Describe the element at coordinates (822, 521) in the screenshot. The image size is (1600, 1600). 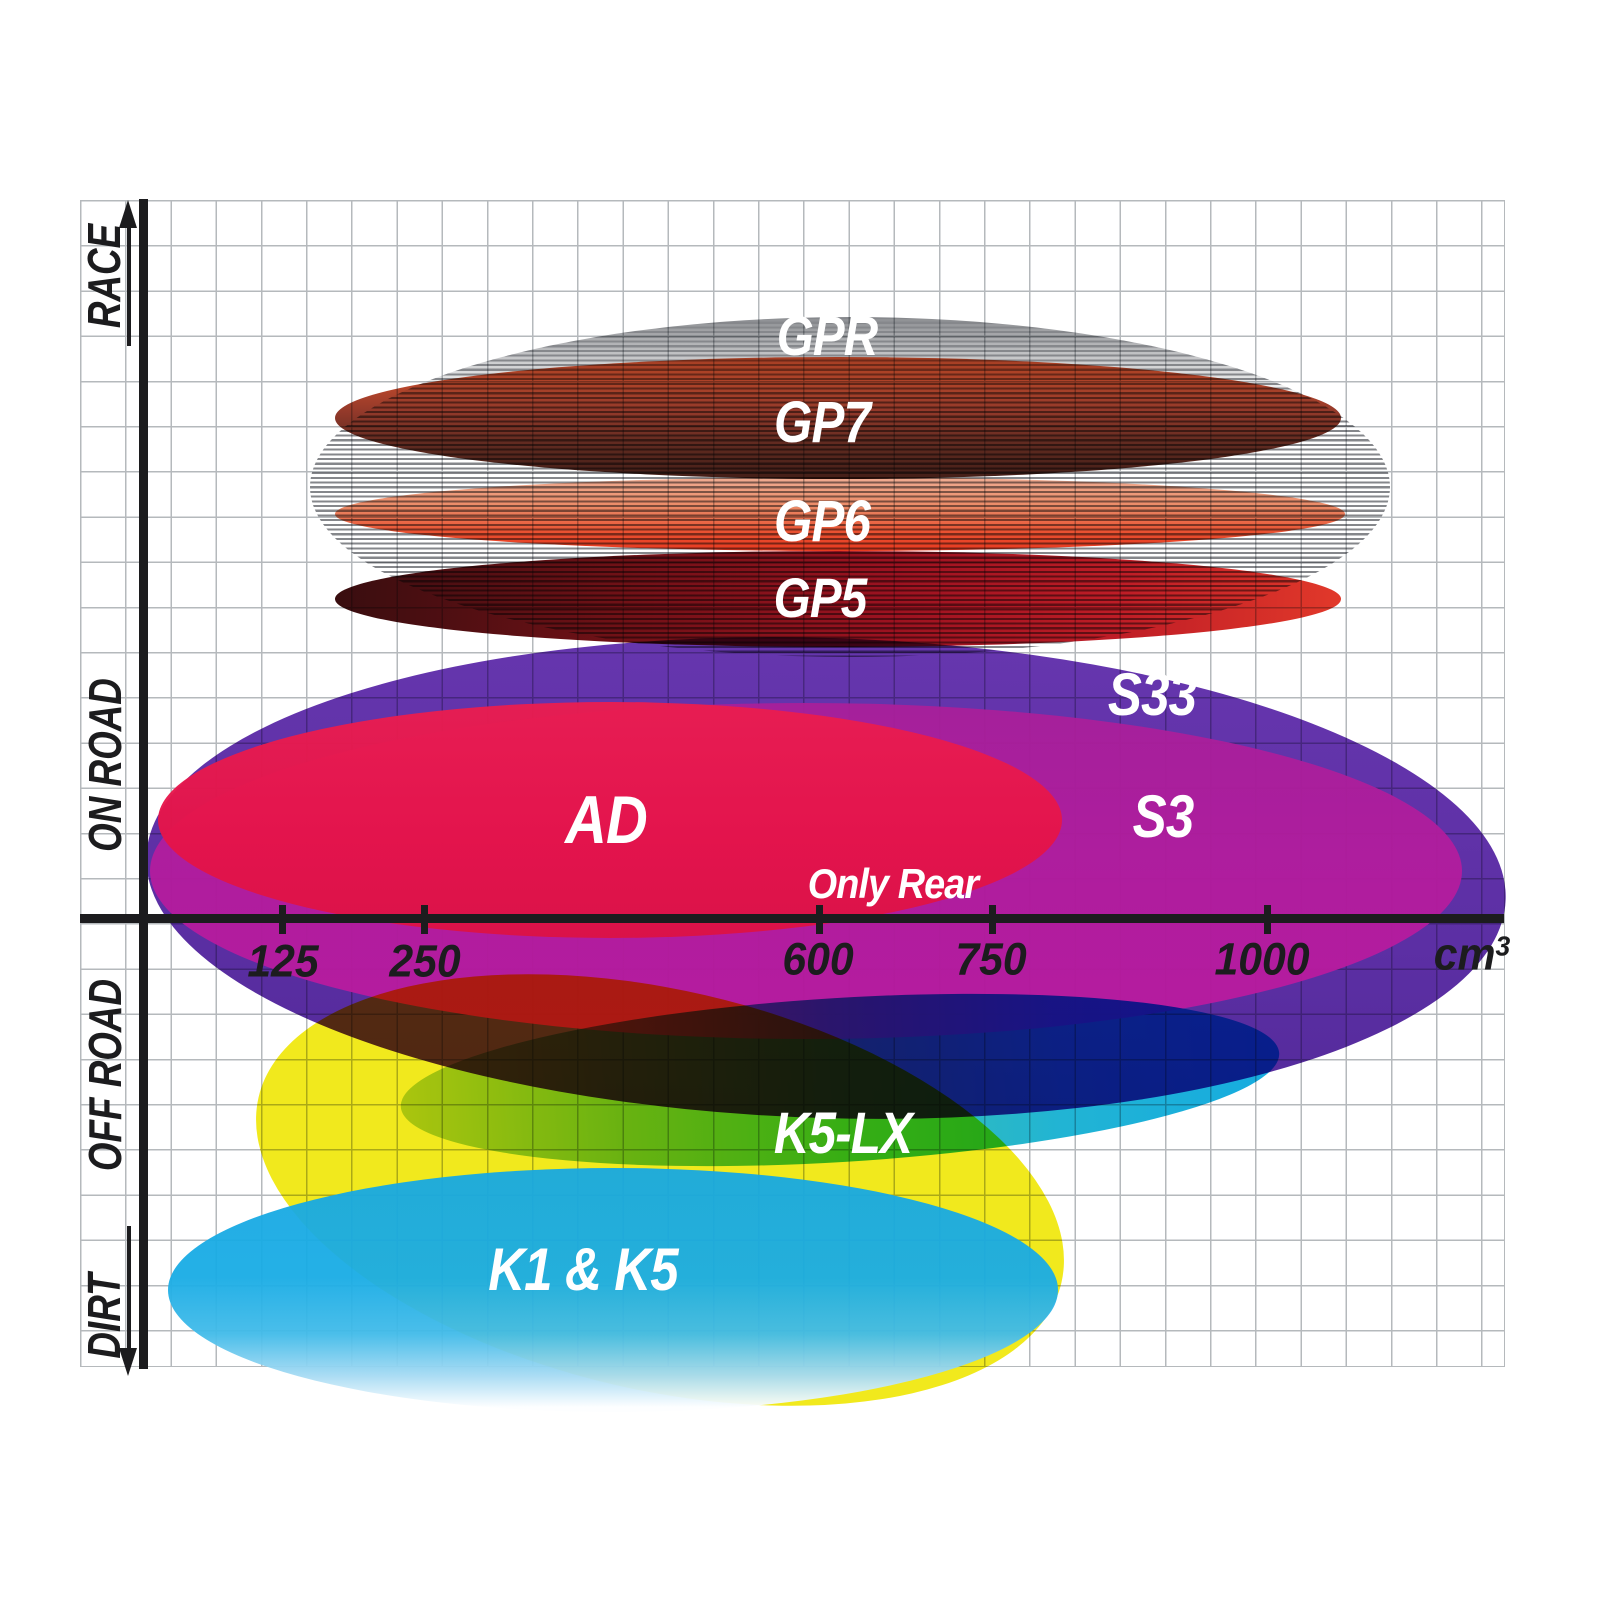
I see `gp6-label: GP6` at that location.